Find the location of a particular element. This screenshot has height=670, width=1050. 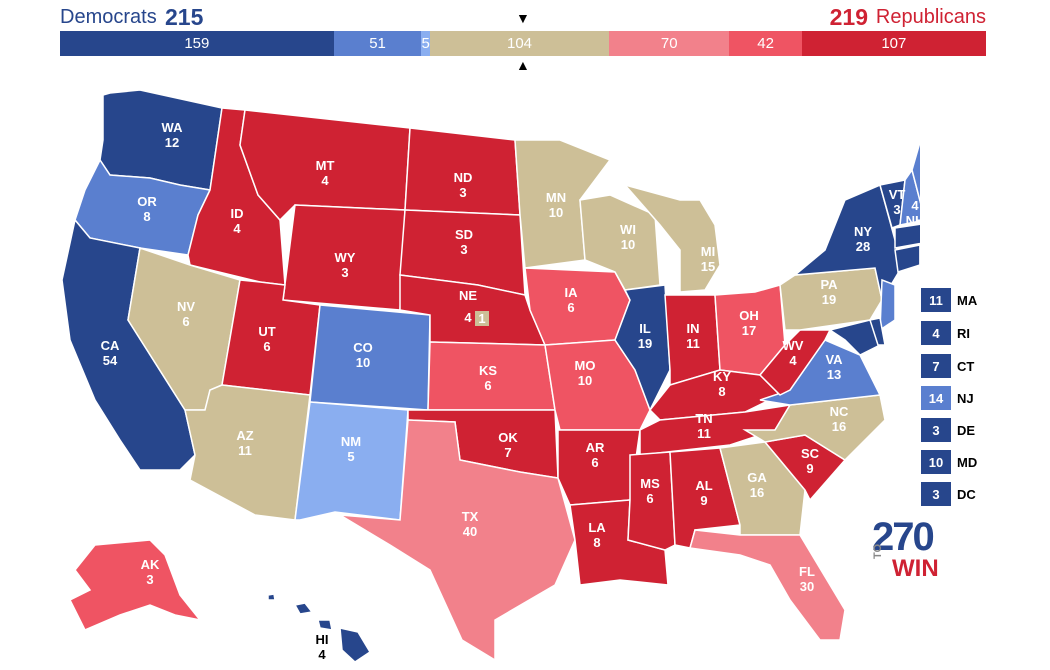

label-IN: IN 11 is located at coordinates (693, 336).